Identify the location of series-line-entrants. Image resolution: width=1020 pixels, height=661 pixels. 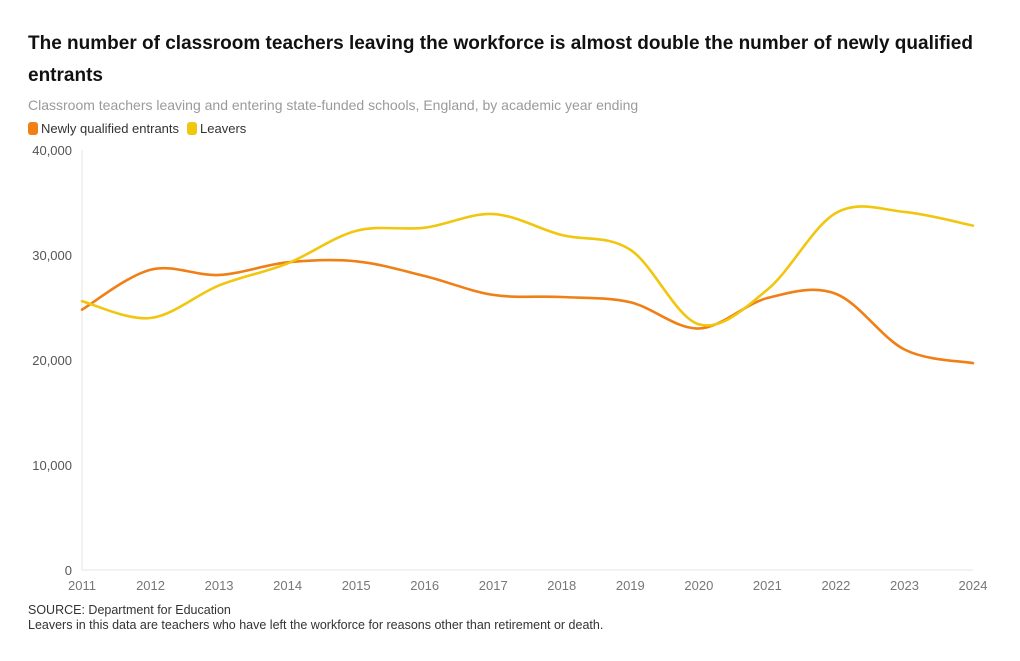
(527, 311).